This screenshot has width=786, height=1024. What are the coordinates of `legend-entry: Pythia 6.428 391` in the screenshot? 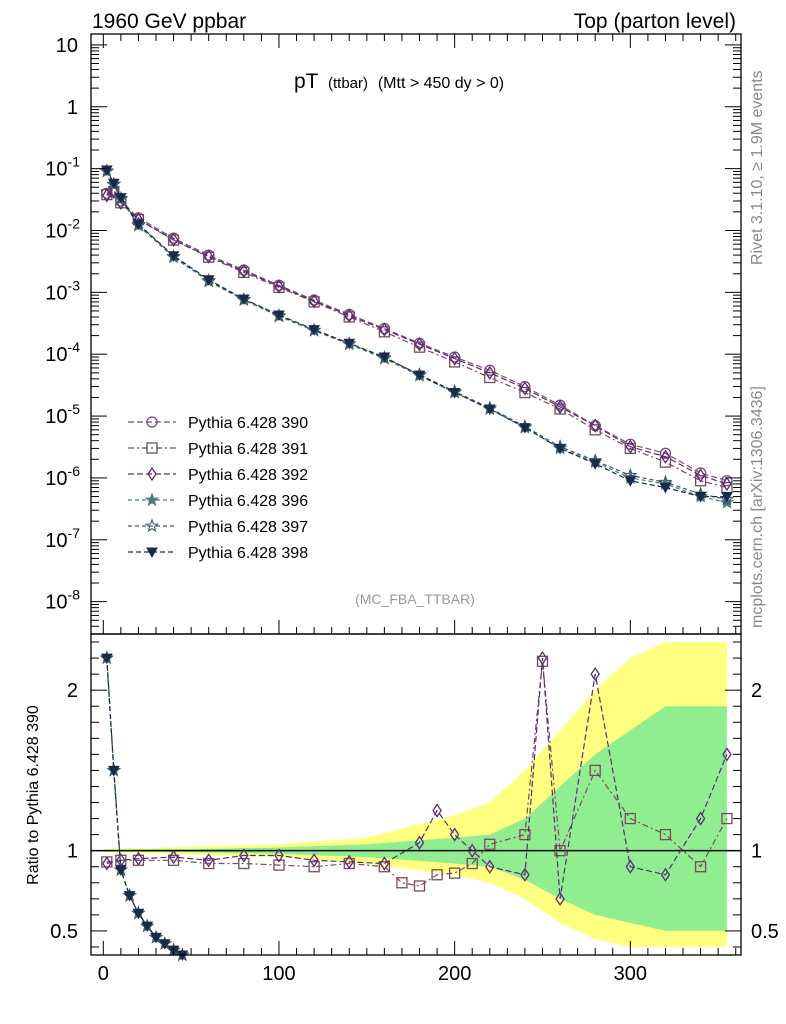 It's located at (218, 449).